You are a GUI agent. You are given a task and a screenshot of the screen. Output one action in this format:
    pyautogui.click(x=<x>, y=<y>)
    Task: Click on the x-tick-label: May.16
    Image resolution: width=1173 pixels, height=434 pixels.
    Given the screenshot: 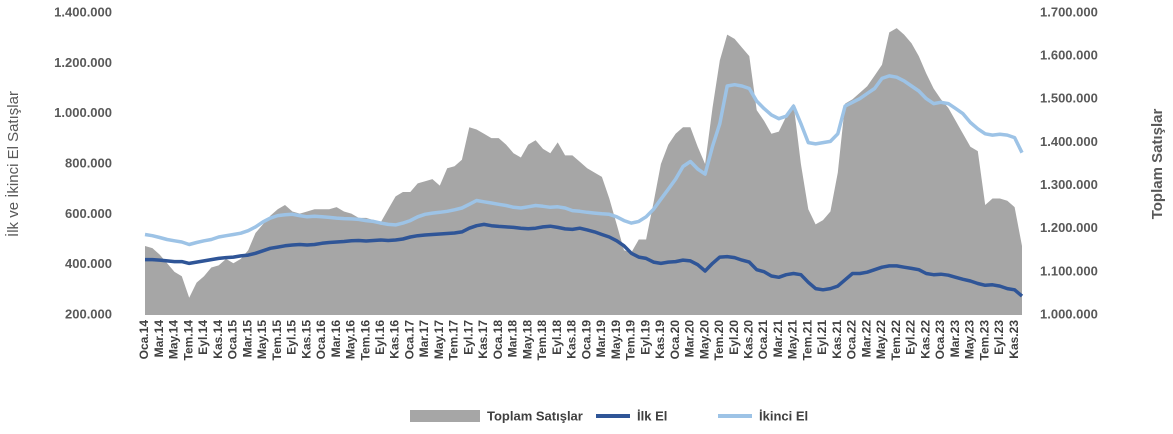 What is the action you would take?
    pyautogui.click(x=351, y=339)
    